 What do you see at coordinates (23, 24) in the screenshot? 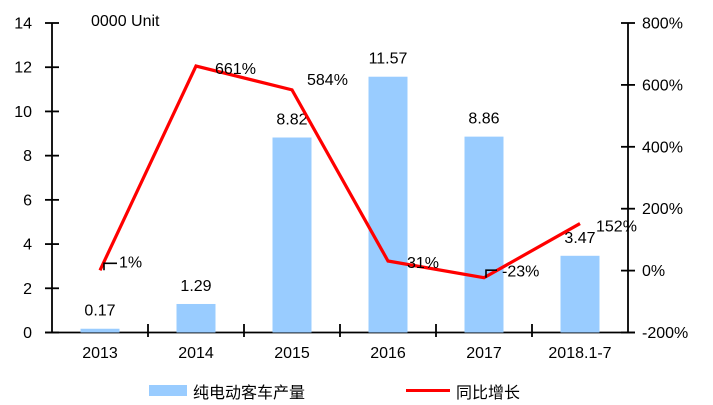
I see `left-axis-tick-label: 14` at bounding box center [23, 24].